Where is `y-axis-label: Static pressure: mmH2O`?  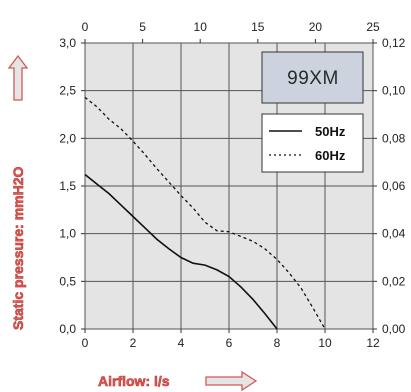 y-axis-label: Static pressure: mmH2O is located at coordinates (18, 248).